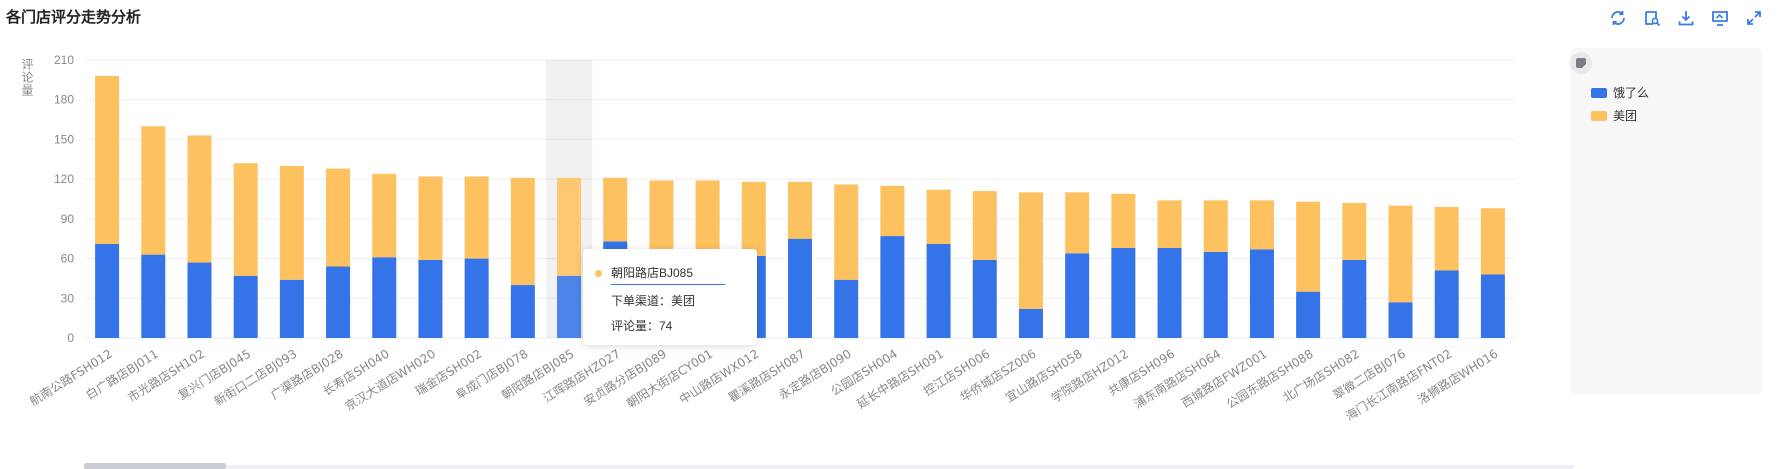  What do you see at coordinates (1458, 376) in the screenshot?
I see `x-tick-label: 洛狮路店WH016` at bounding box center [1458, 376].